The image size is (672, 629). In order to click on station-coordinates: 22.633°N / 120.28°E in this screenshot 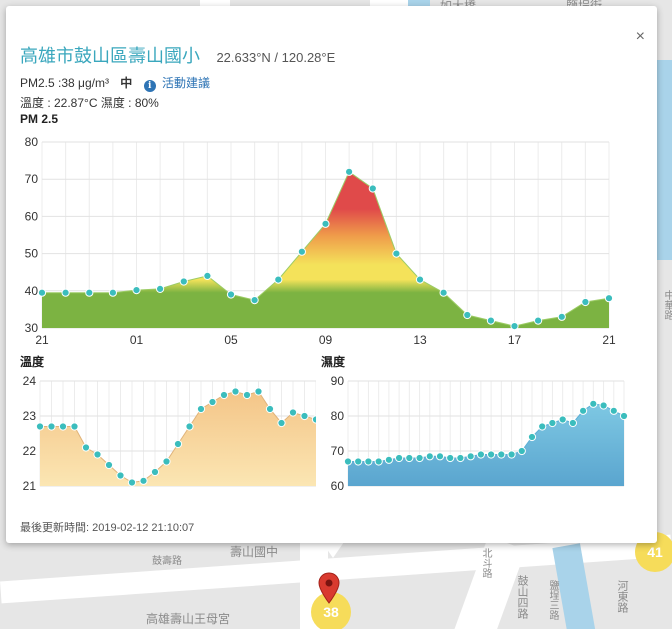, I will do `click(276, 57)`.